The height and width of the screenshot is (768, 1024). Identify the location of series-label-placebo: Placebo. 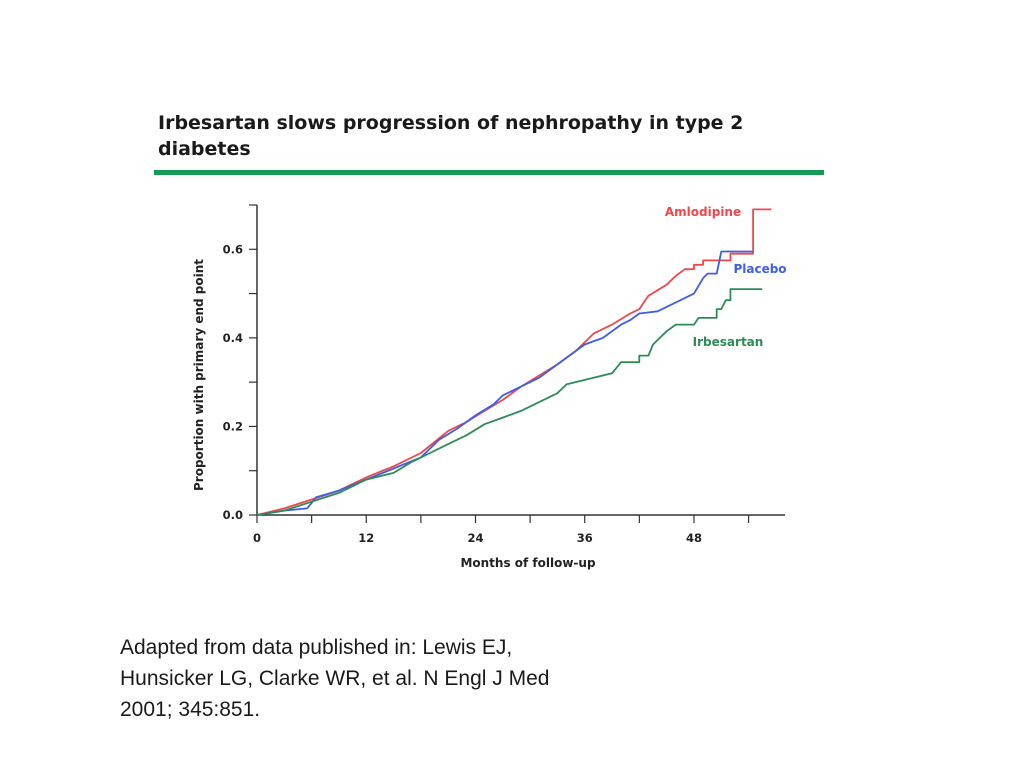
(759, 269).